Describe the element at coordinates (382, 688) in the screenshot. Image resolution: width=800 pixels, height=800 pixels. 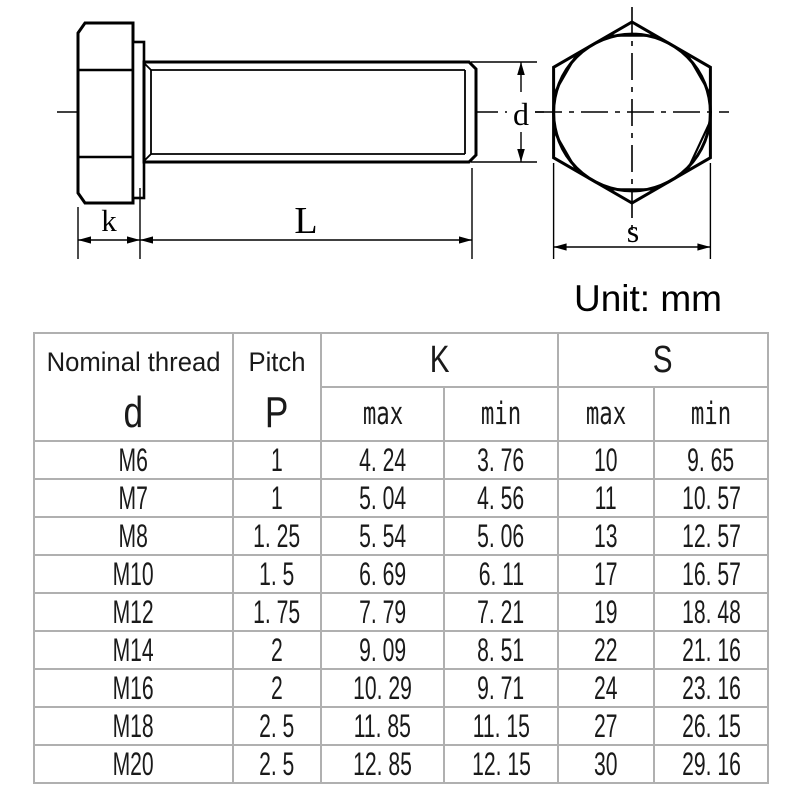
I see `cell-k-max: 10. 29` at that location.